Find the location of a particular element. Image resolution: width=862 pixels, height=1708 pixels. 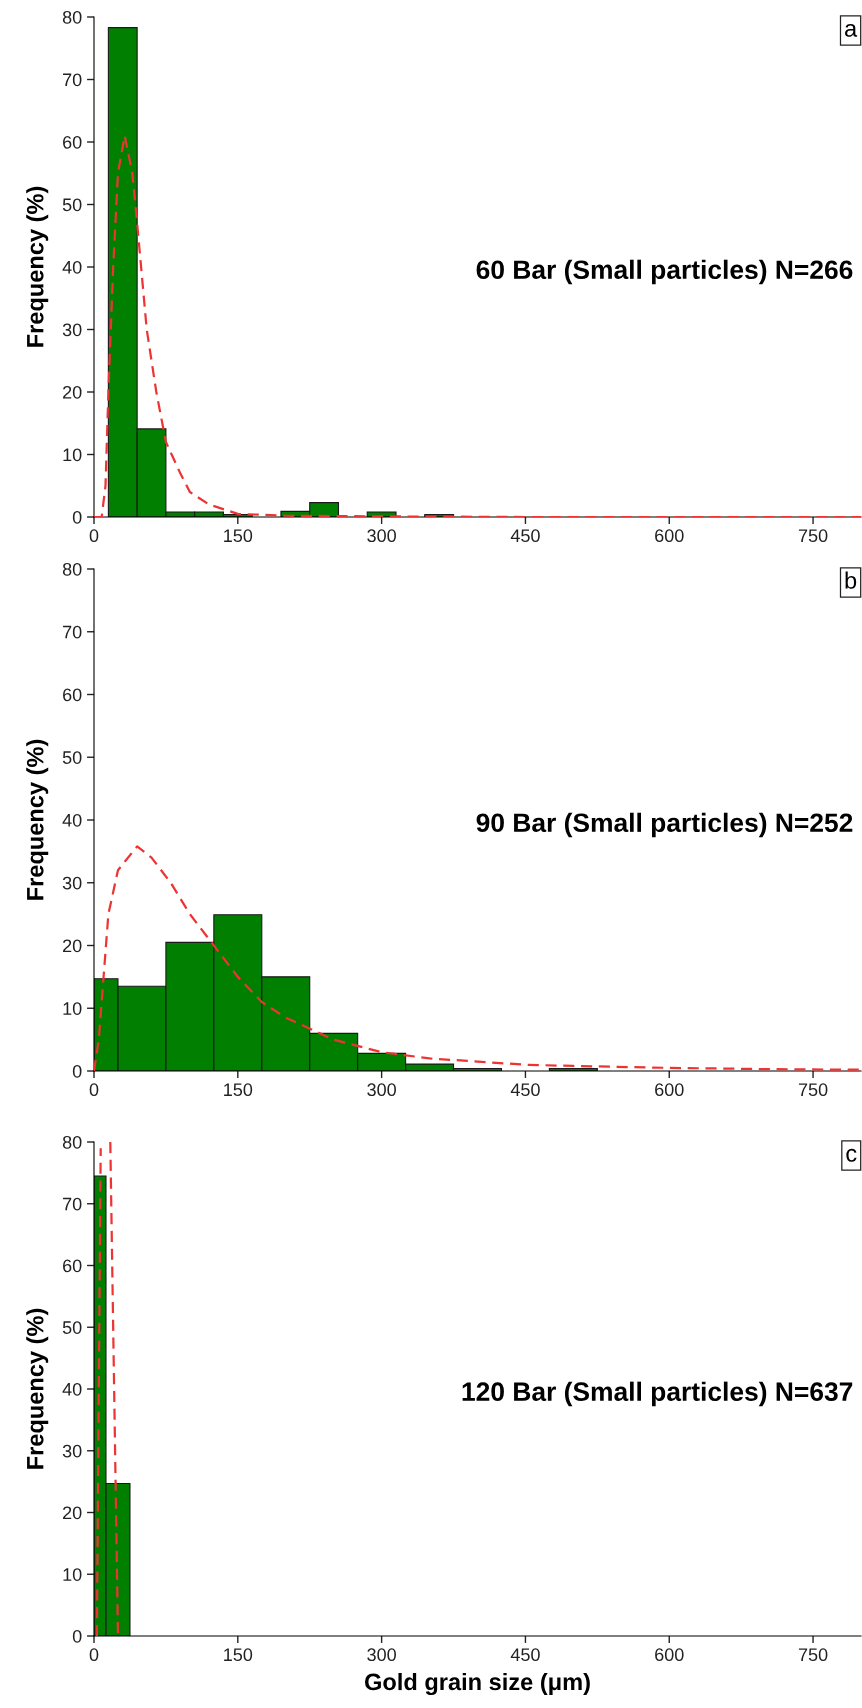

annotation: 60 Bar (Small particles) N=266 is located at coordinates (664, 272).